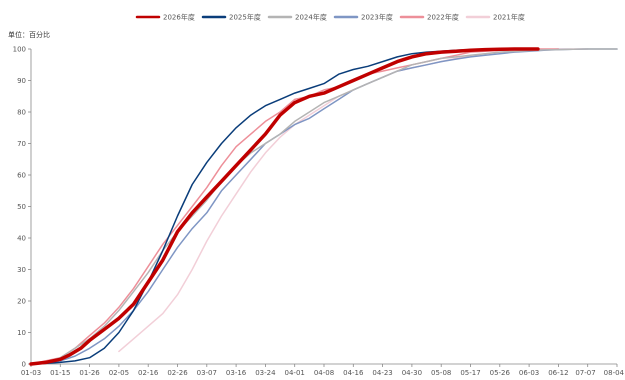 This screenshot has height=380, width=625. Describe the element at coordinates (265, 373) in the screenshot. I see `x-tick-label: 03-24` at that location.